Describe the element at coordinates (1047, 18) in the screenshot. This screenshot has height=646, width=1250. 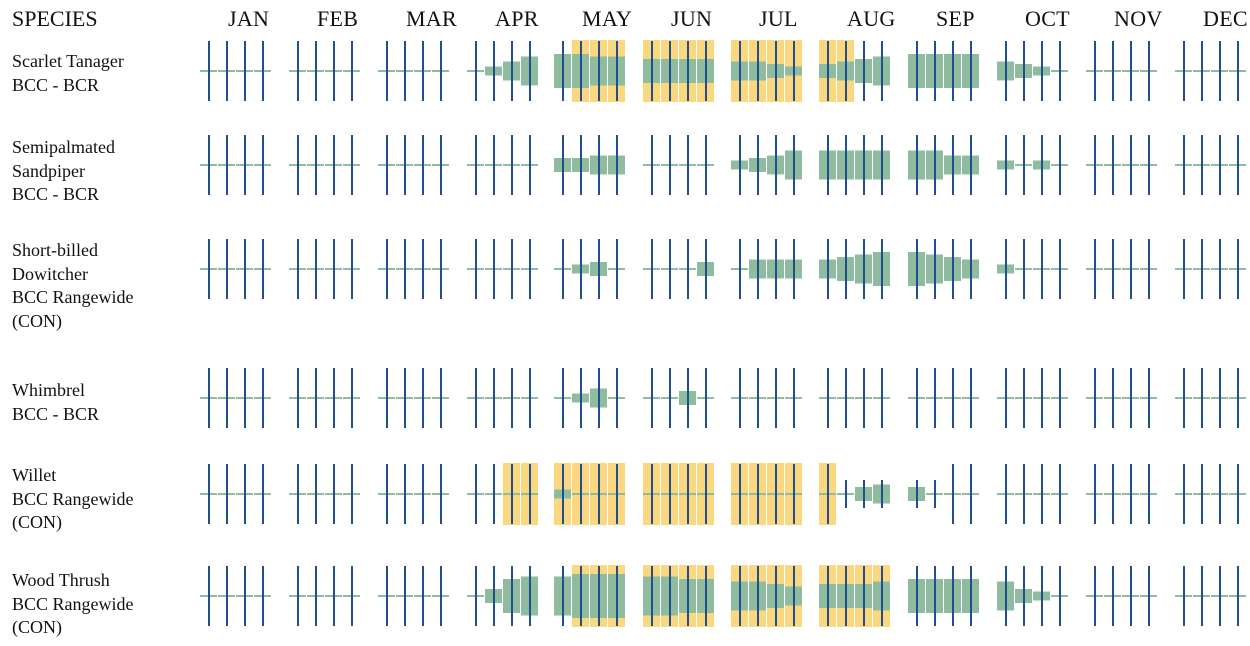
I see `month-label-oct: OCT` at that location.